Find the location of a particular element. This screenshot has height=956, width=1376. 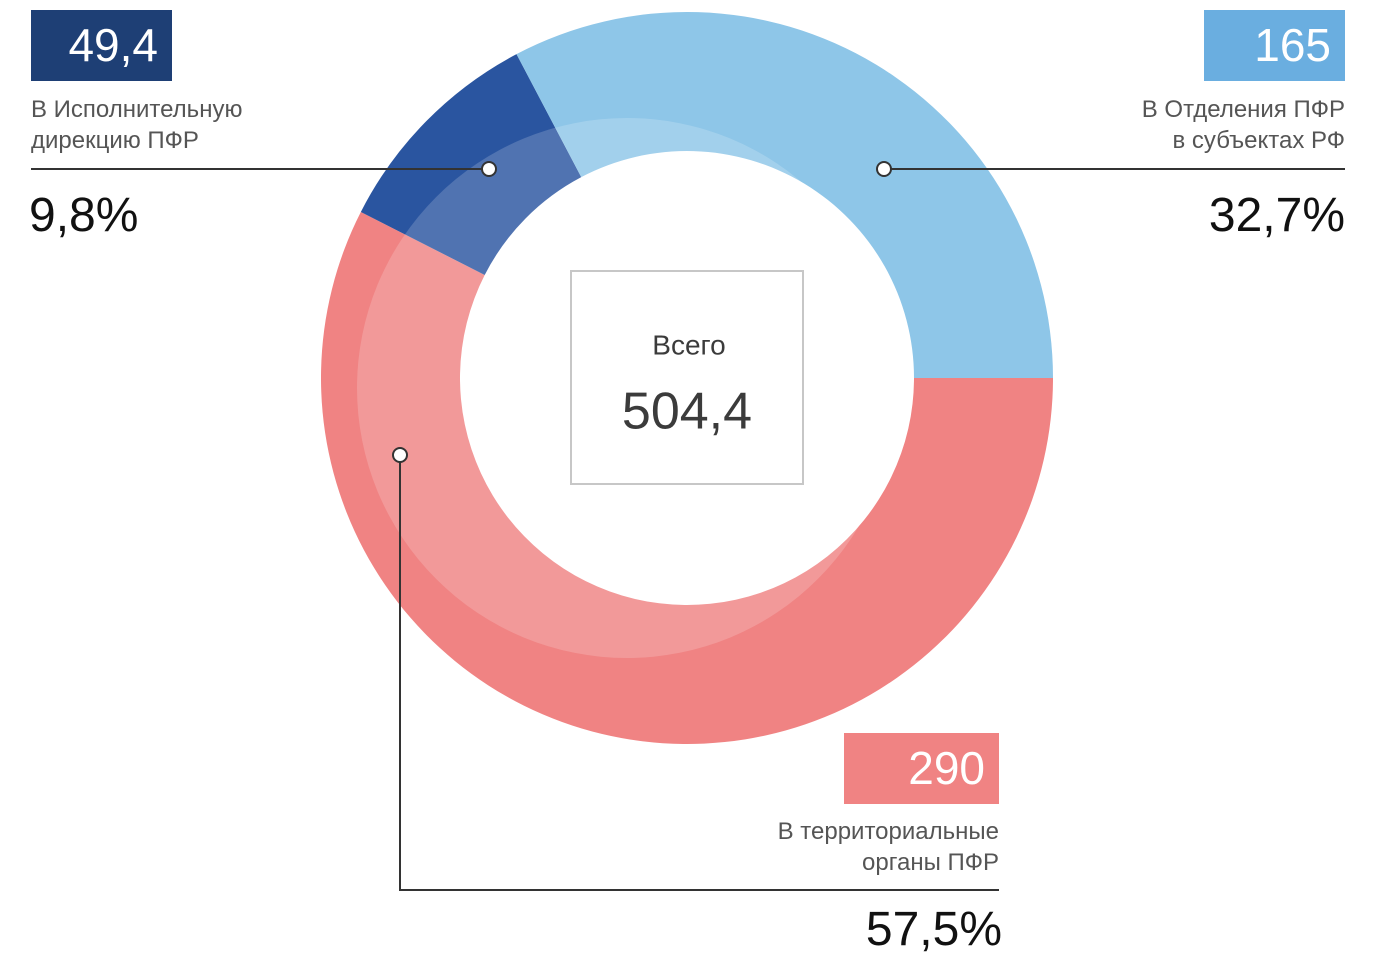

value-box: 49,4 is located at coordinates (101, 45).